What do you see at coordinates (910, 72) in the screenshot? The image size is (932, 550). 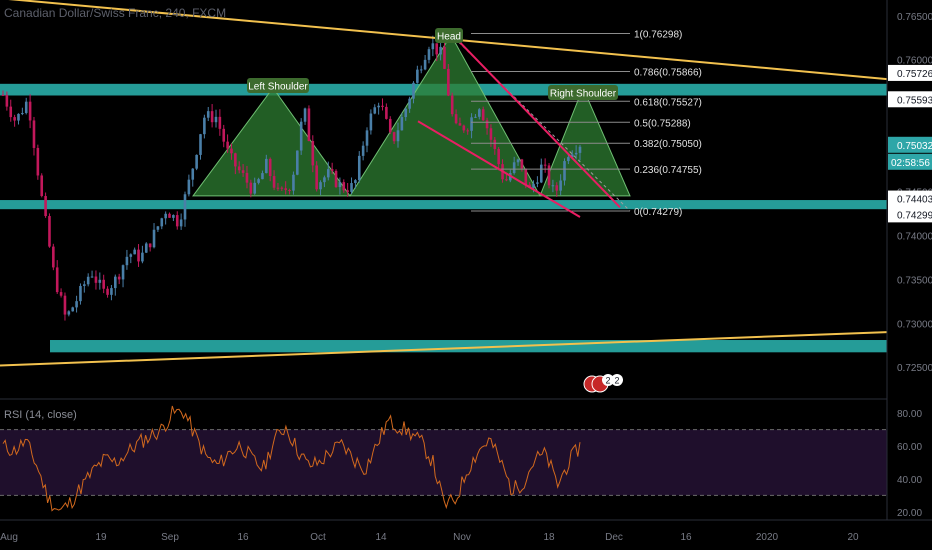 I see `price-tag` at bounding box center [910, 72].